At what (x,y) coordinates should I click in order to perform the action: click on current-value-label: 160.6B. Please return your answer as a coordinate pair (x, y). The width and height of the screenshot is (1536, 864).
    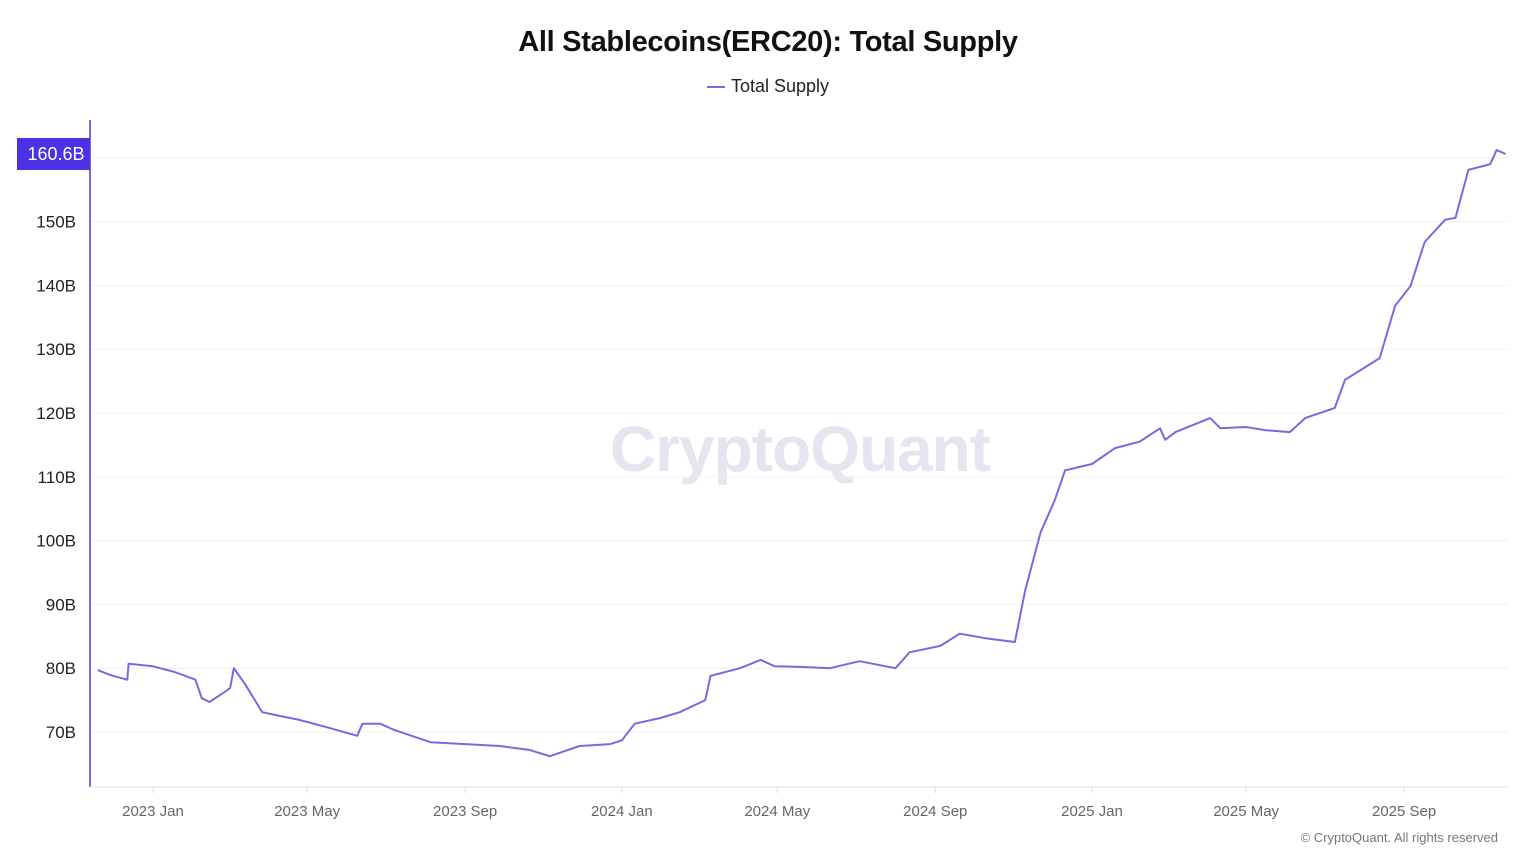
    Looking at the image, I should click on (55, 154).